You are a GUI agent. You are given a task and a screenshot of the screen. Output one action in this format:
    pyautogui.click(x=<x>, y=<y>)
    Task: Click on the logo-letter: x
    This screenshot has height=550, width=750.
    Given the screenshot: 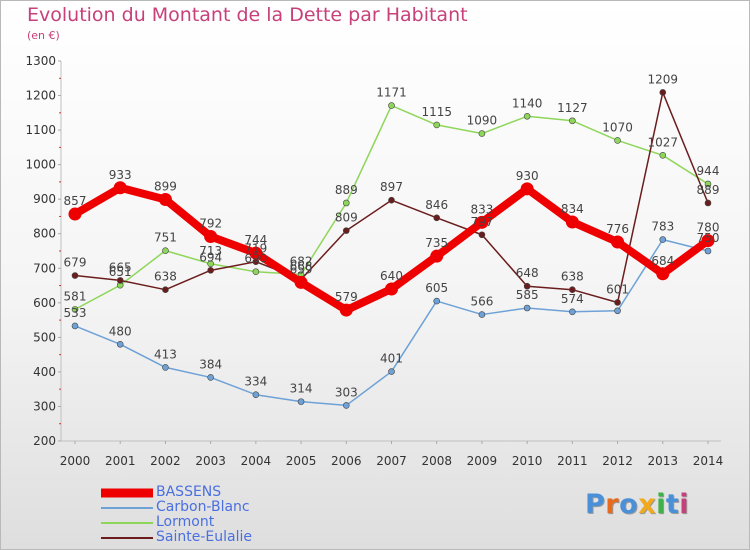 What is the action you would take?
    pyautogui.click(x=647, y=504)
    